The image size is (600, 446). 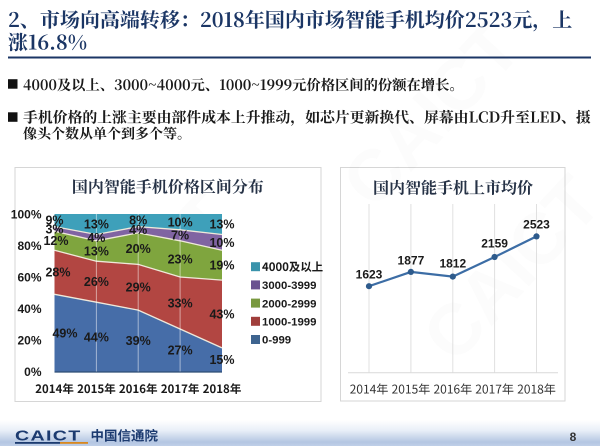 I want to click on svg-text: 27%, so click(x=180, y=351).